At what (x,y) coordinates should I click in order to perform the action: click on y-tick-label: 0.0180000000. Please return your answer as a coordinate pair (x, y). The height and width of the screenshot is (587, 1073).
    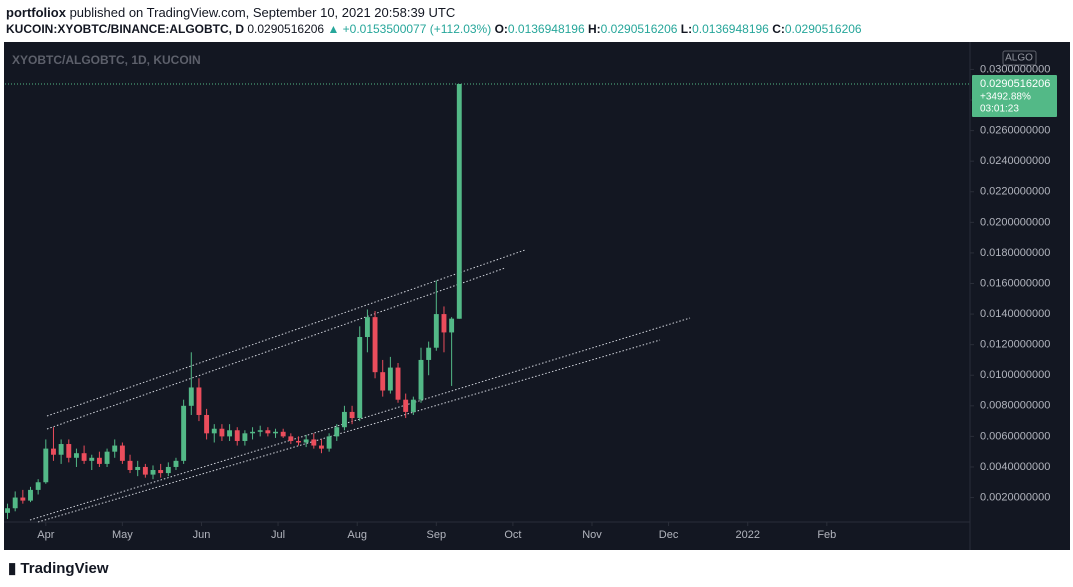
    Looking at the image, I should click on (1015, 253).